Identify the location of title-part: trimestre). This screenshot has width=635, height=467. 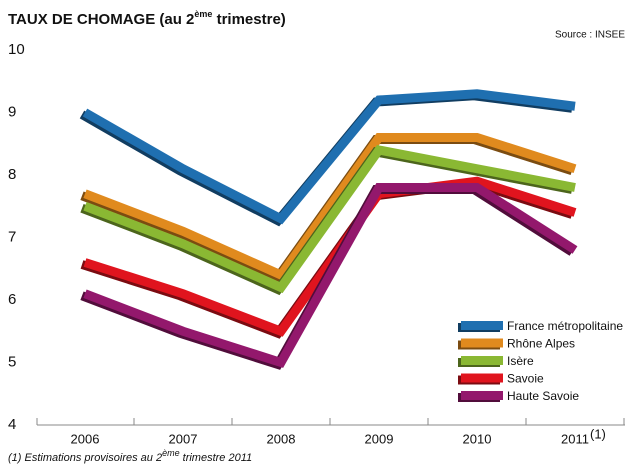
(248, 19).